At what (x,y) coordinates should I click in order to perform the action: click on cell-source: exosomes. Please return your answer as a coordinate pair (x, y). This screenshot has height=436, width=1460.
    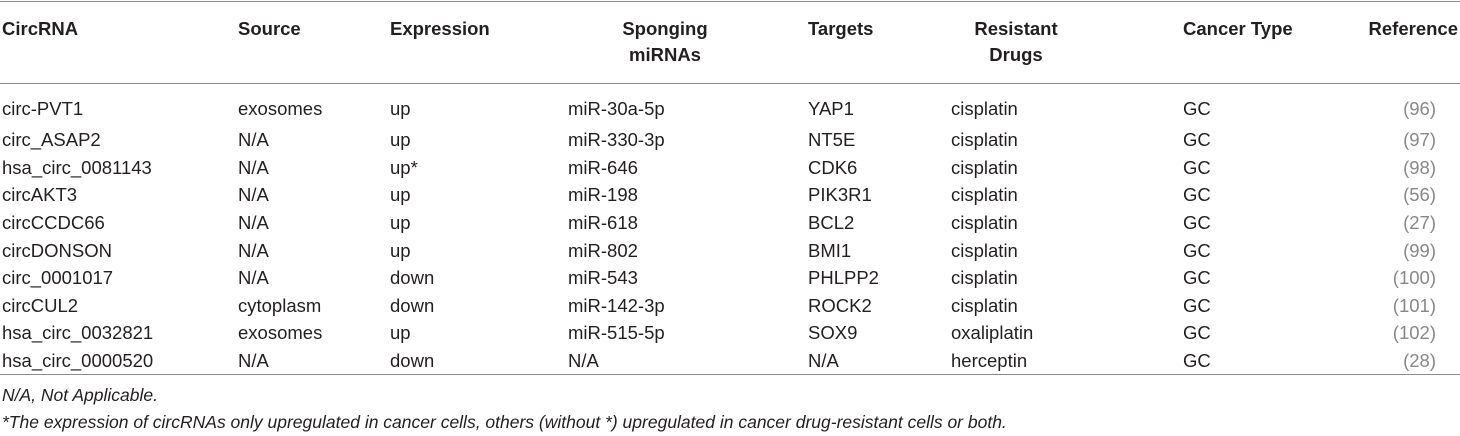
    Looking at the image, I should click on (280, 108).